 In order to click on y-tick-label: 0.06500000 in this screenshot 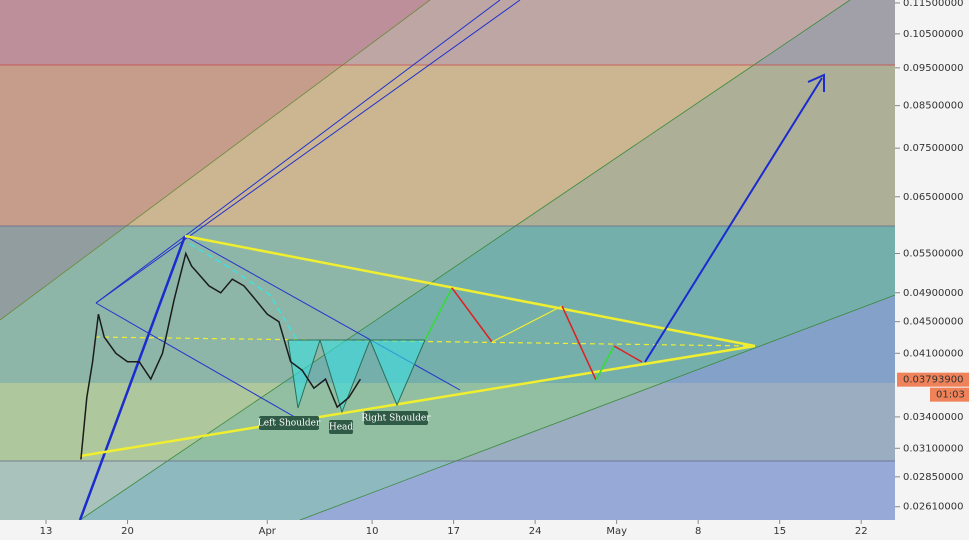, I will do `click(933, 197)`.